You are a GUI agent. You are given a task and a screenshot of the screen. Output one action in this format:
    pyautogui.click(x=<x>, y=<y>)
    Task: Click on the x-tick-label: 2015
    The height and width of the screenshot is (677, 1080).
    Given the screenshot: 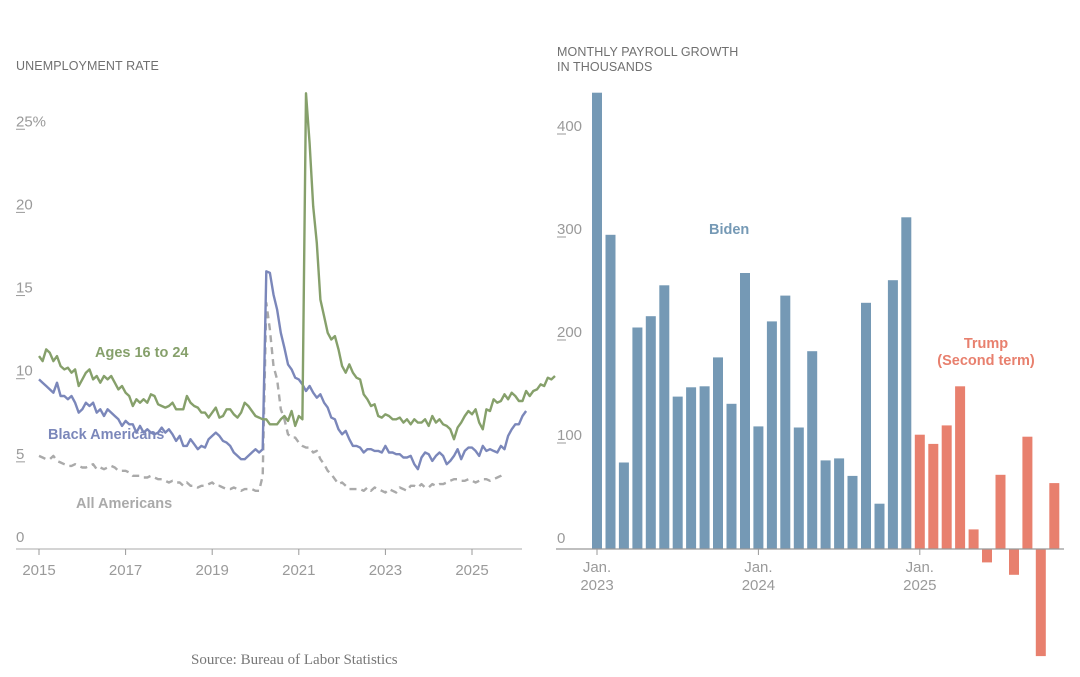 What is the action you would take?
    pyautogui.click(x=38, y=570)
    